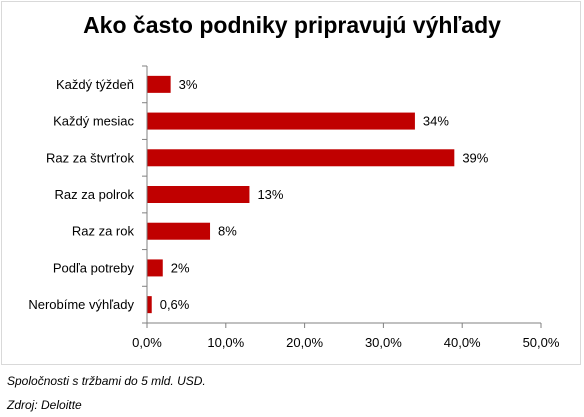  Describe the element at coordinates (188, 84) in the screenshot. I see `data-label: 3%` at that location.